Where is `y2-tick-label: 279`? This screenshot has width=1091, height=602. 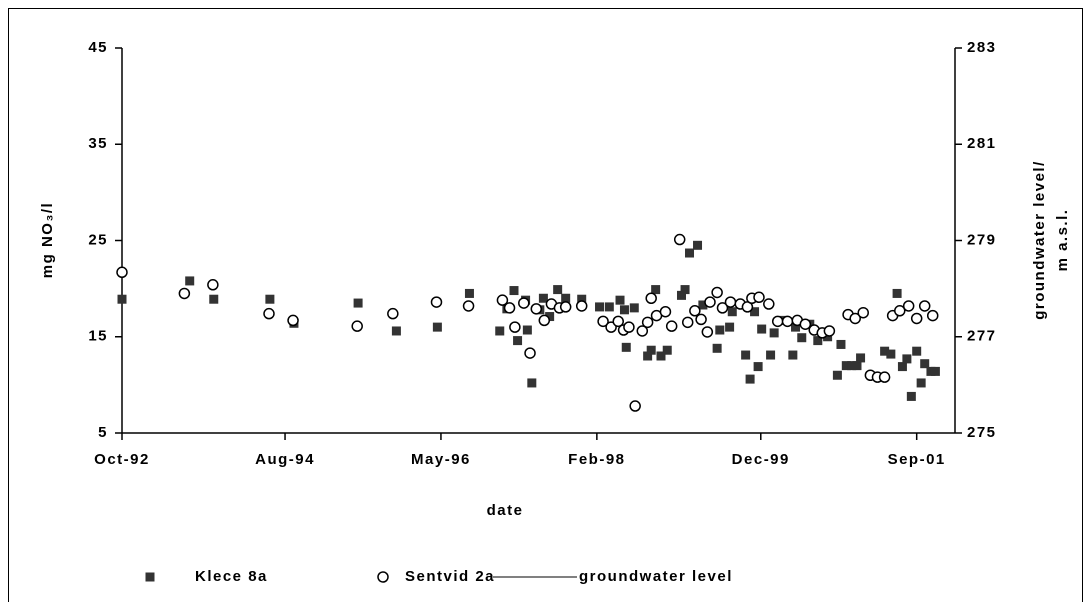 y2-tick-label: 279 is located at coordinates (982, 239).